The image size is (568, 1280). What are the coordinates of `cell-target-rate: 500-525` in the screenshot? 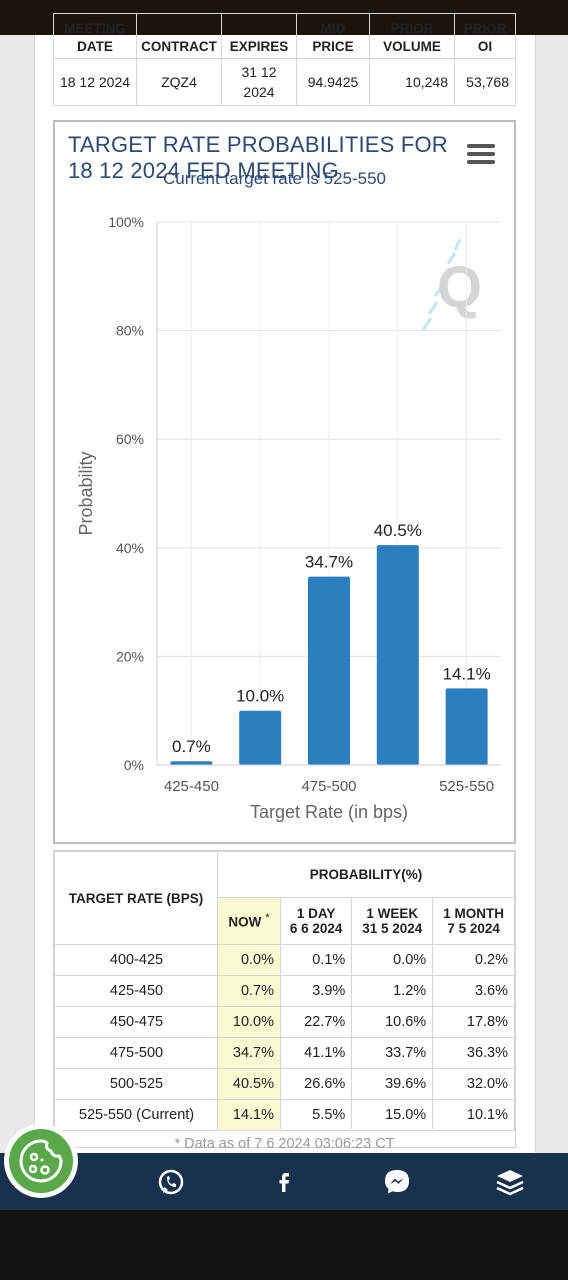 It's located at (136, 1084).